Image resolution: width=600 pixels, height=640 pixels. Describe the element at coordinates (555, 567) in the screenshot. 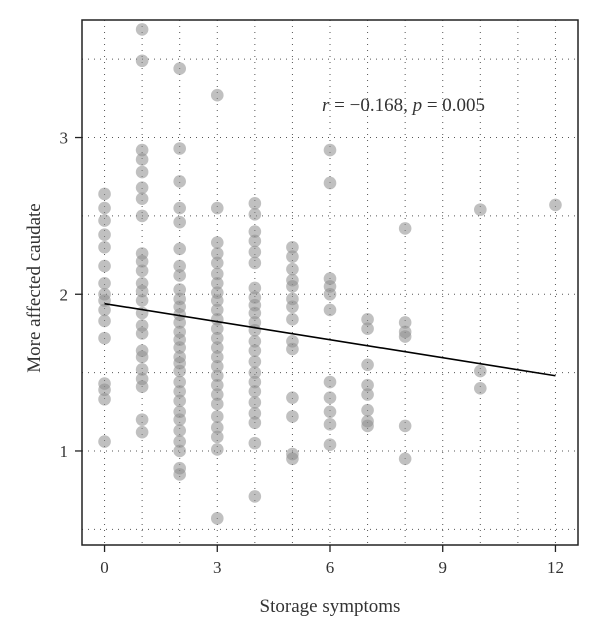

I see `x-tick-label: 12` at that location.